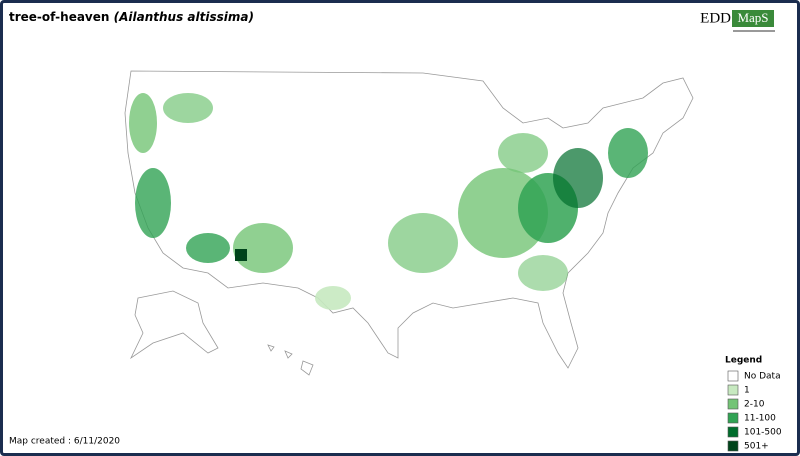 The height and width of the screenshot is (456, 800). Describe the element at coordinates (754, 31) in the screenshot. I see `logo-subtitle` at that location.